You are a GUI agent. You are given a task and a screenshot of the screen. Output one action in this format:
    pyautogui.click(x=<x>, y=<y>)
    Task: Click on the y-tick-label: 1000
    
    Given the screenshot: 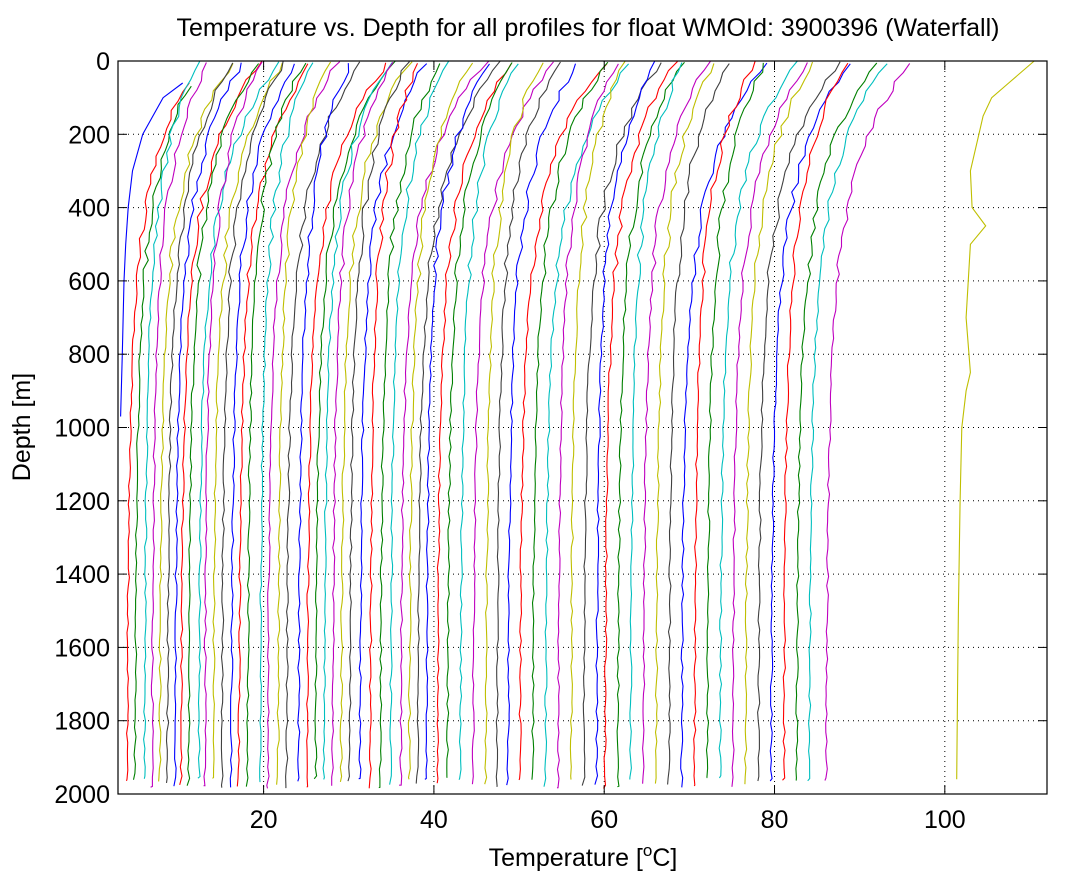 What is the action you would take?
    pyautogui.click(x=82, y=429)
    